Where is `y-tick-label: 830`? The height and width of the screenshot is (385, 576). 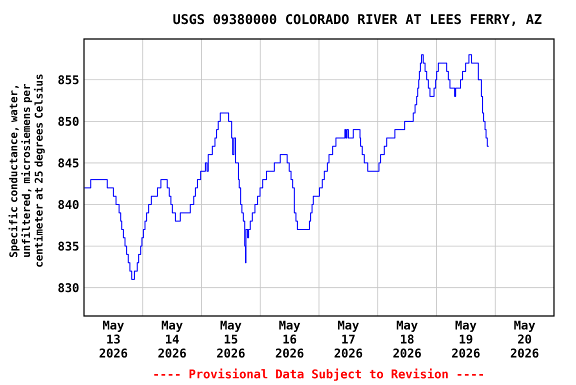
y-tick-label: 830 is located at coordinates (68, 287).